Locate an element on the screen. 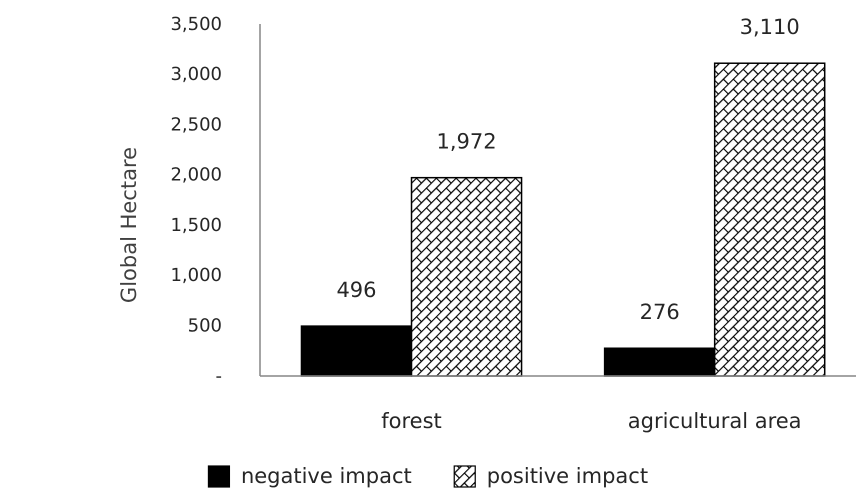 The height and width of the screenshot is (491, 856). data-label: 1,972 is located at coordinates (466, 142).